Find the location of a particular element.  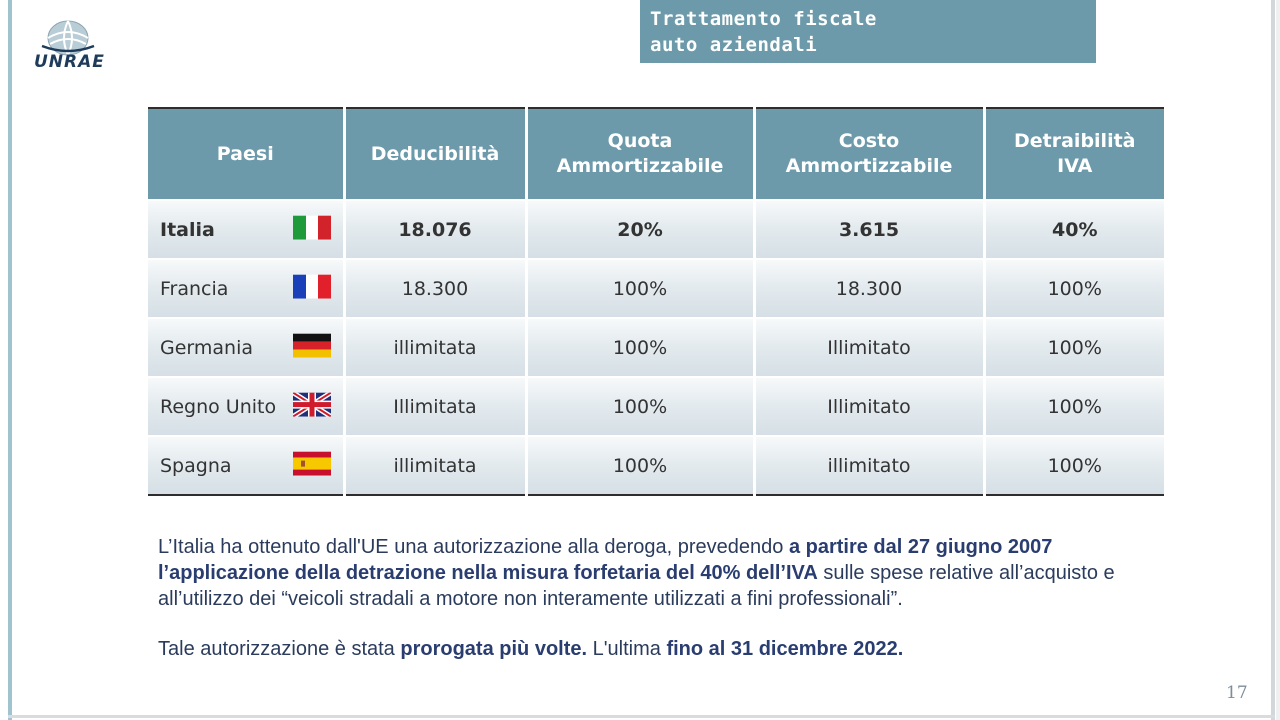

header-costo: Costo Ammortizzabile is located at coordinates (868, 153).